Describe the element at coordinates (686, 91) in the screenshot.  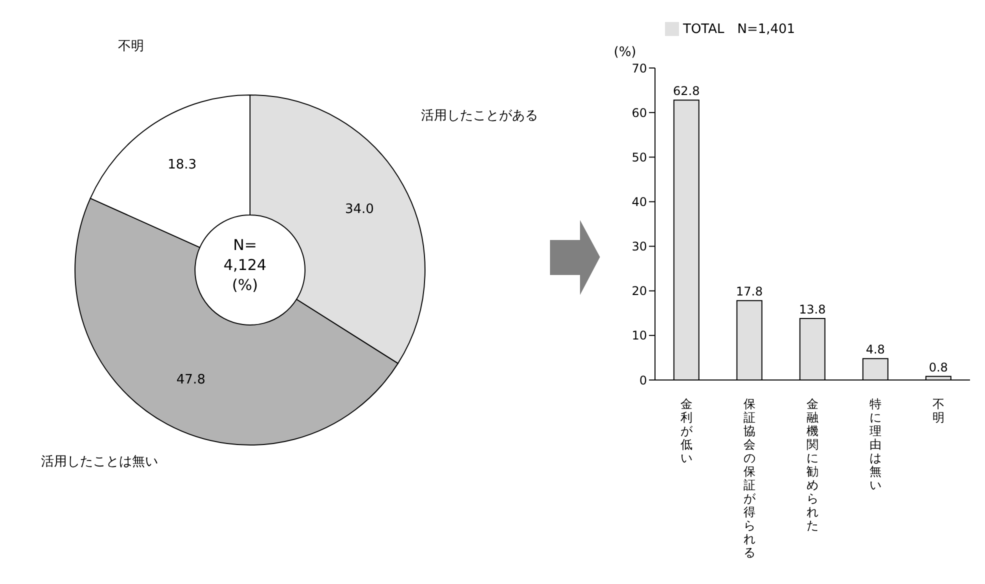
I see `data-label: 62.8` at that location.